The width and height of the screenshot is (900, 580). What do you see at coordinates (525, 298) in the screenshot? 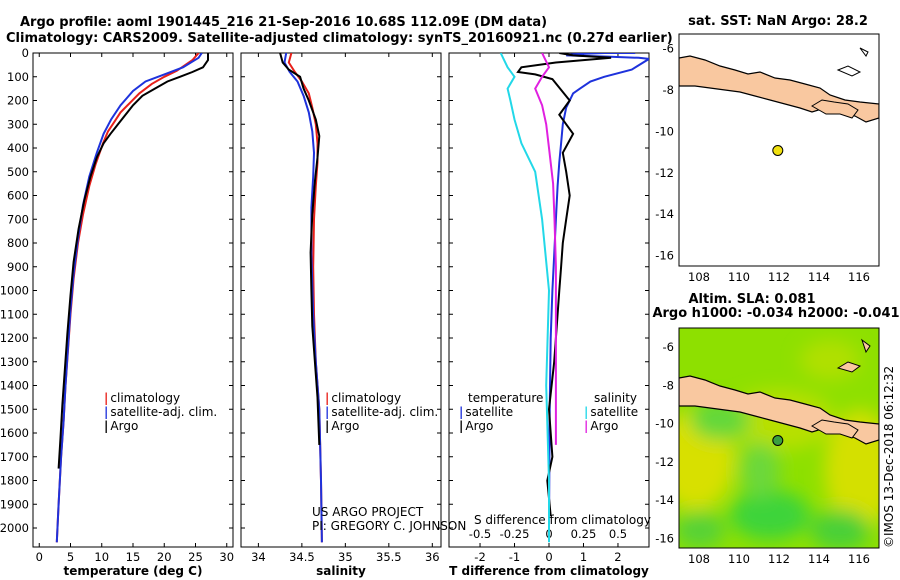
I see `s-diff-satellite-line` at bounding box center [525, 298].